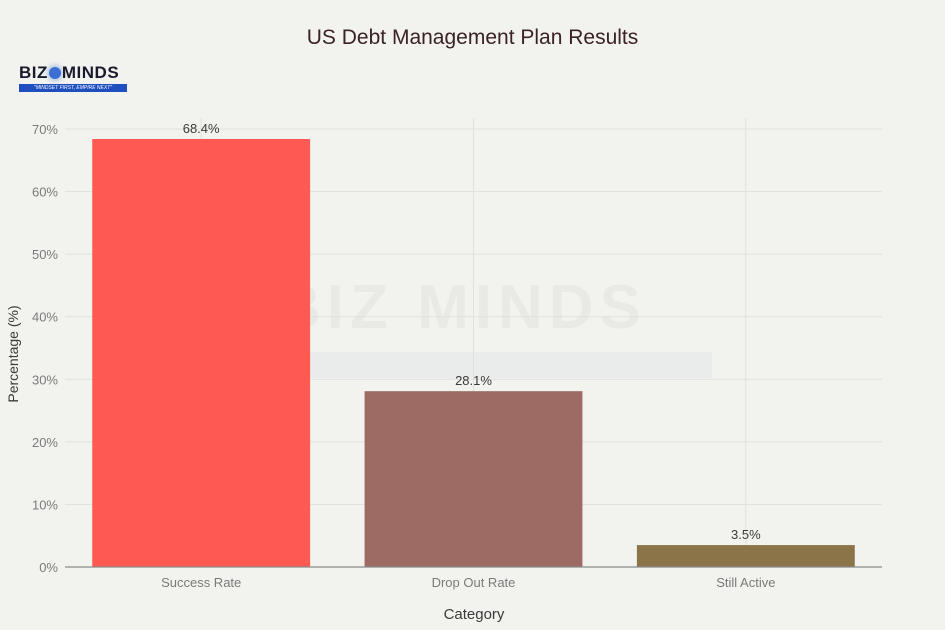 The image size is (945, 630). Describe the element at coordinates (45, 192) in the screenshot. I see `y-tick-label: 60%` at that location.